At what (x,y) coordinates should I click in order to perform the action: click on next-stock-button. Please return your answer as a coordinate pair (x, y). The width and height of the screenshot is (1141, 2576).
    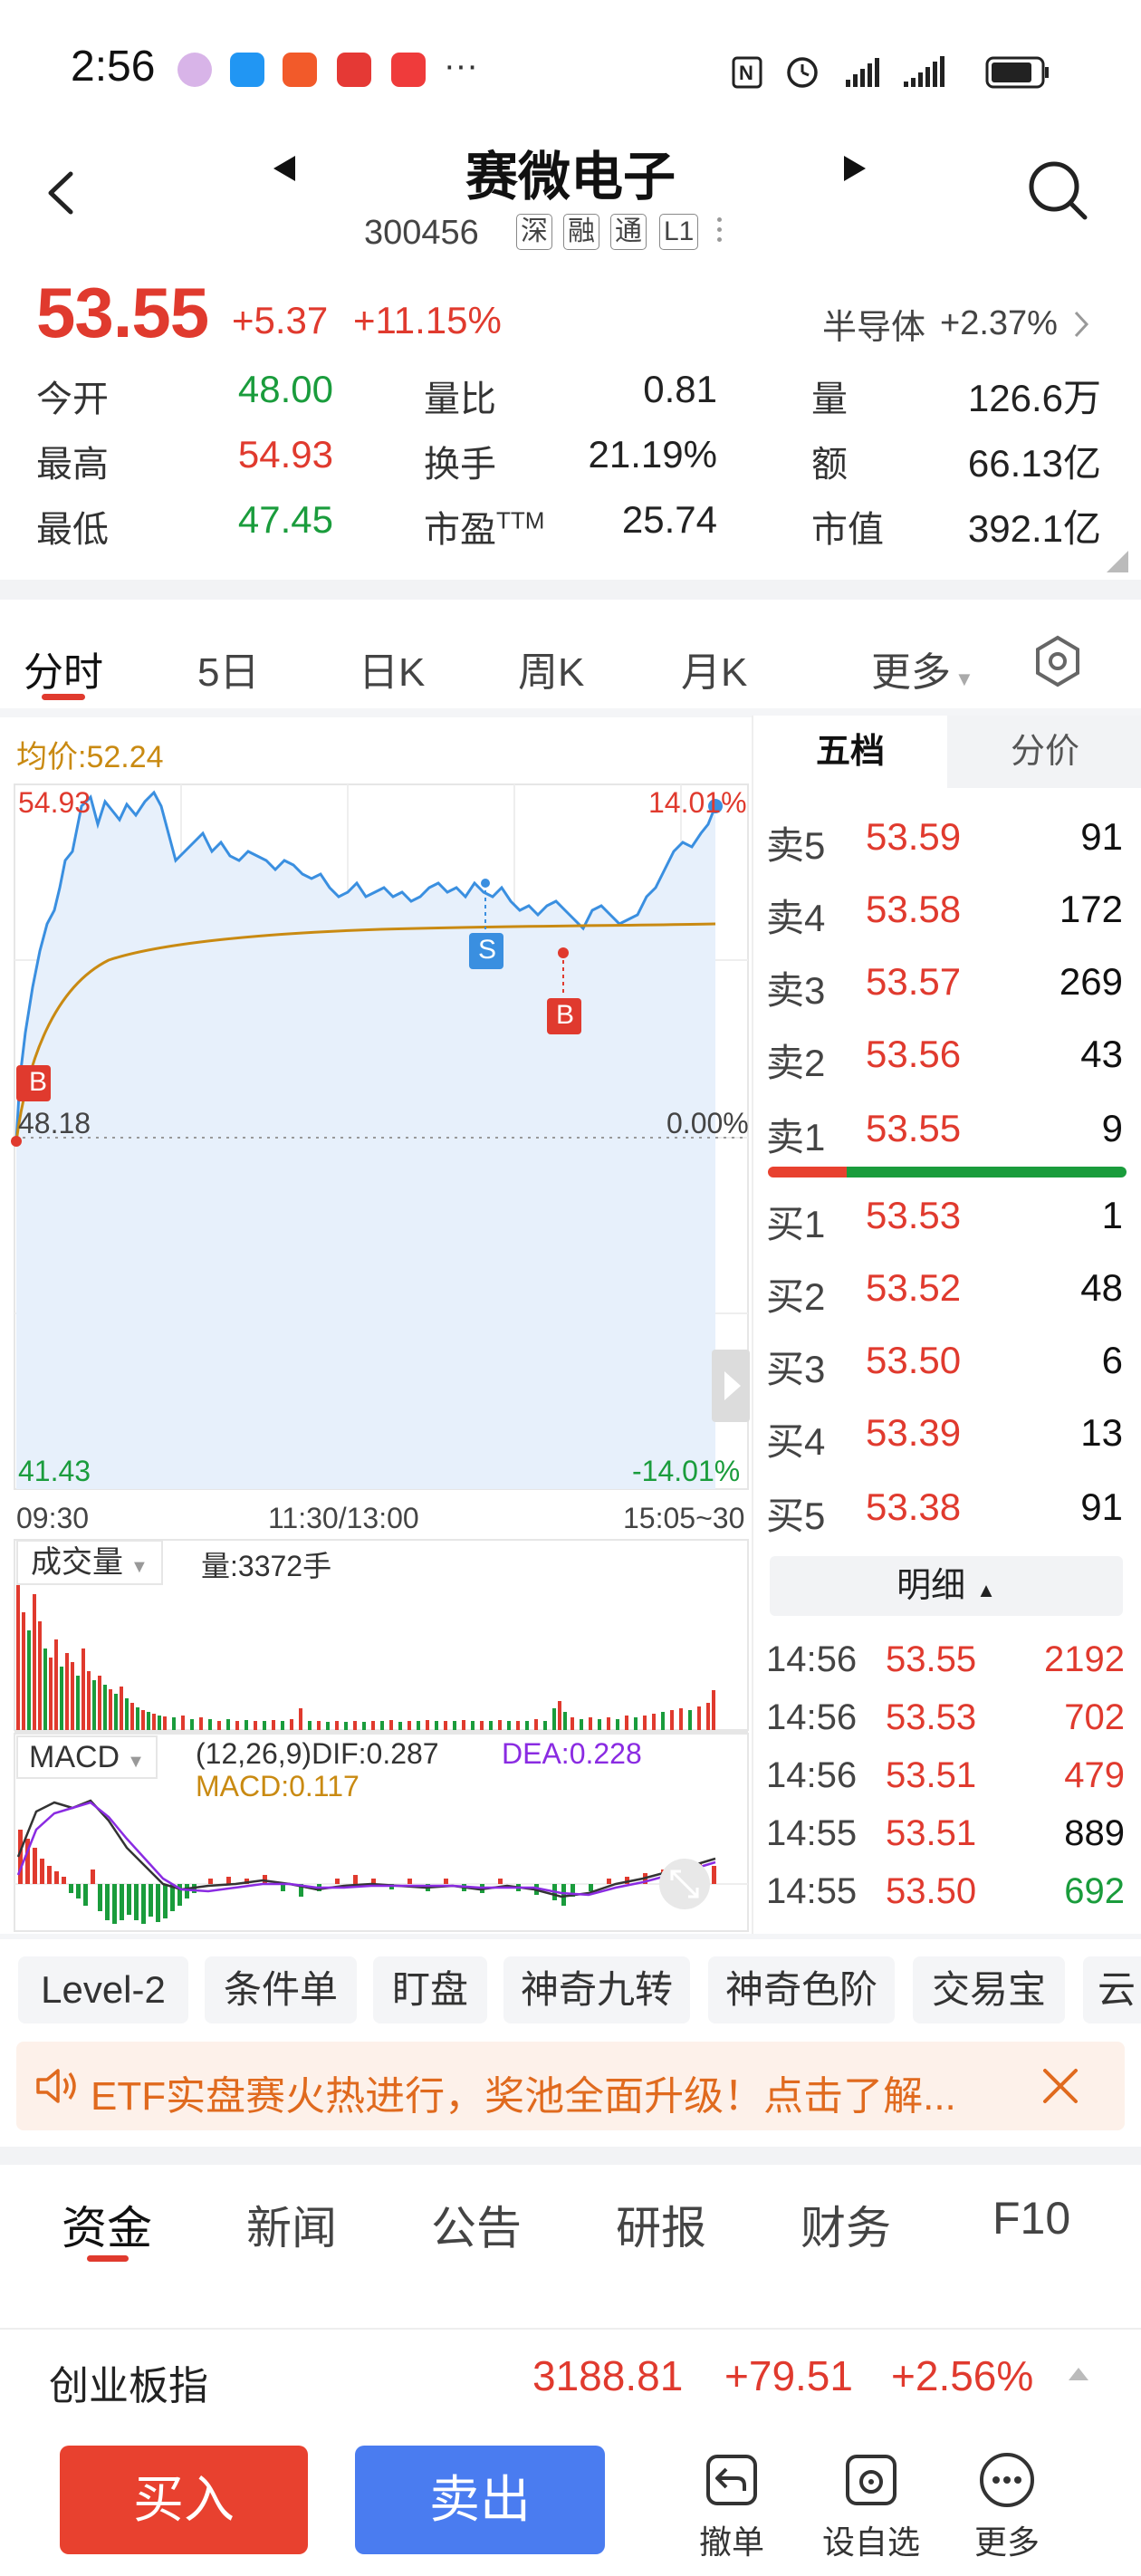
    Looking at the image, I should click on (855, 168).